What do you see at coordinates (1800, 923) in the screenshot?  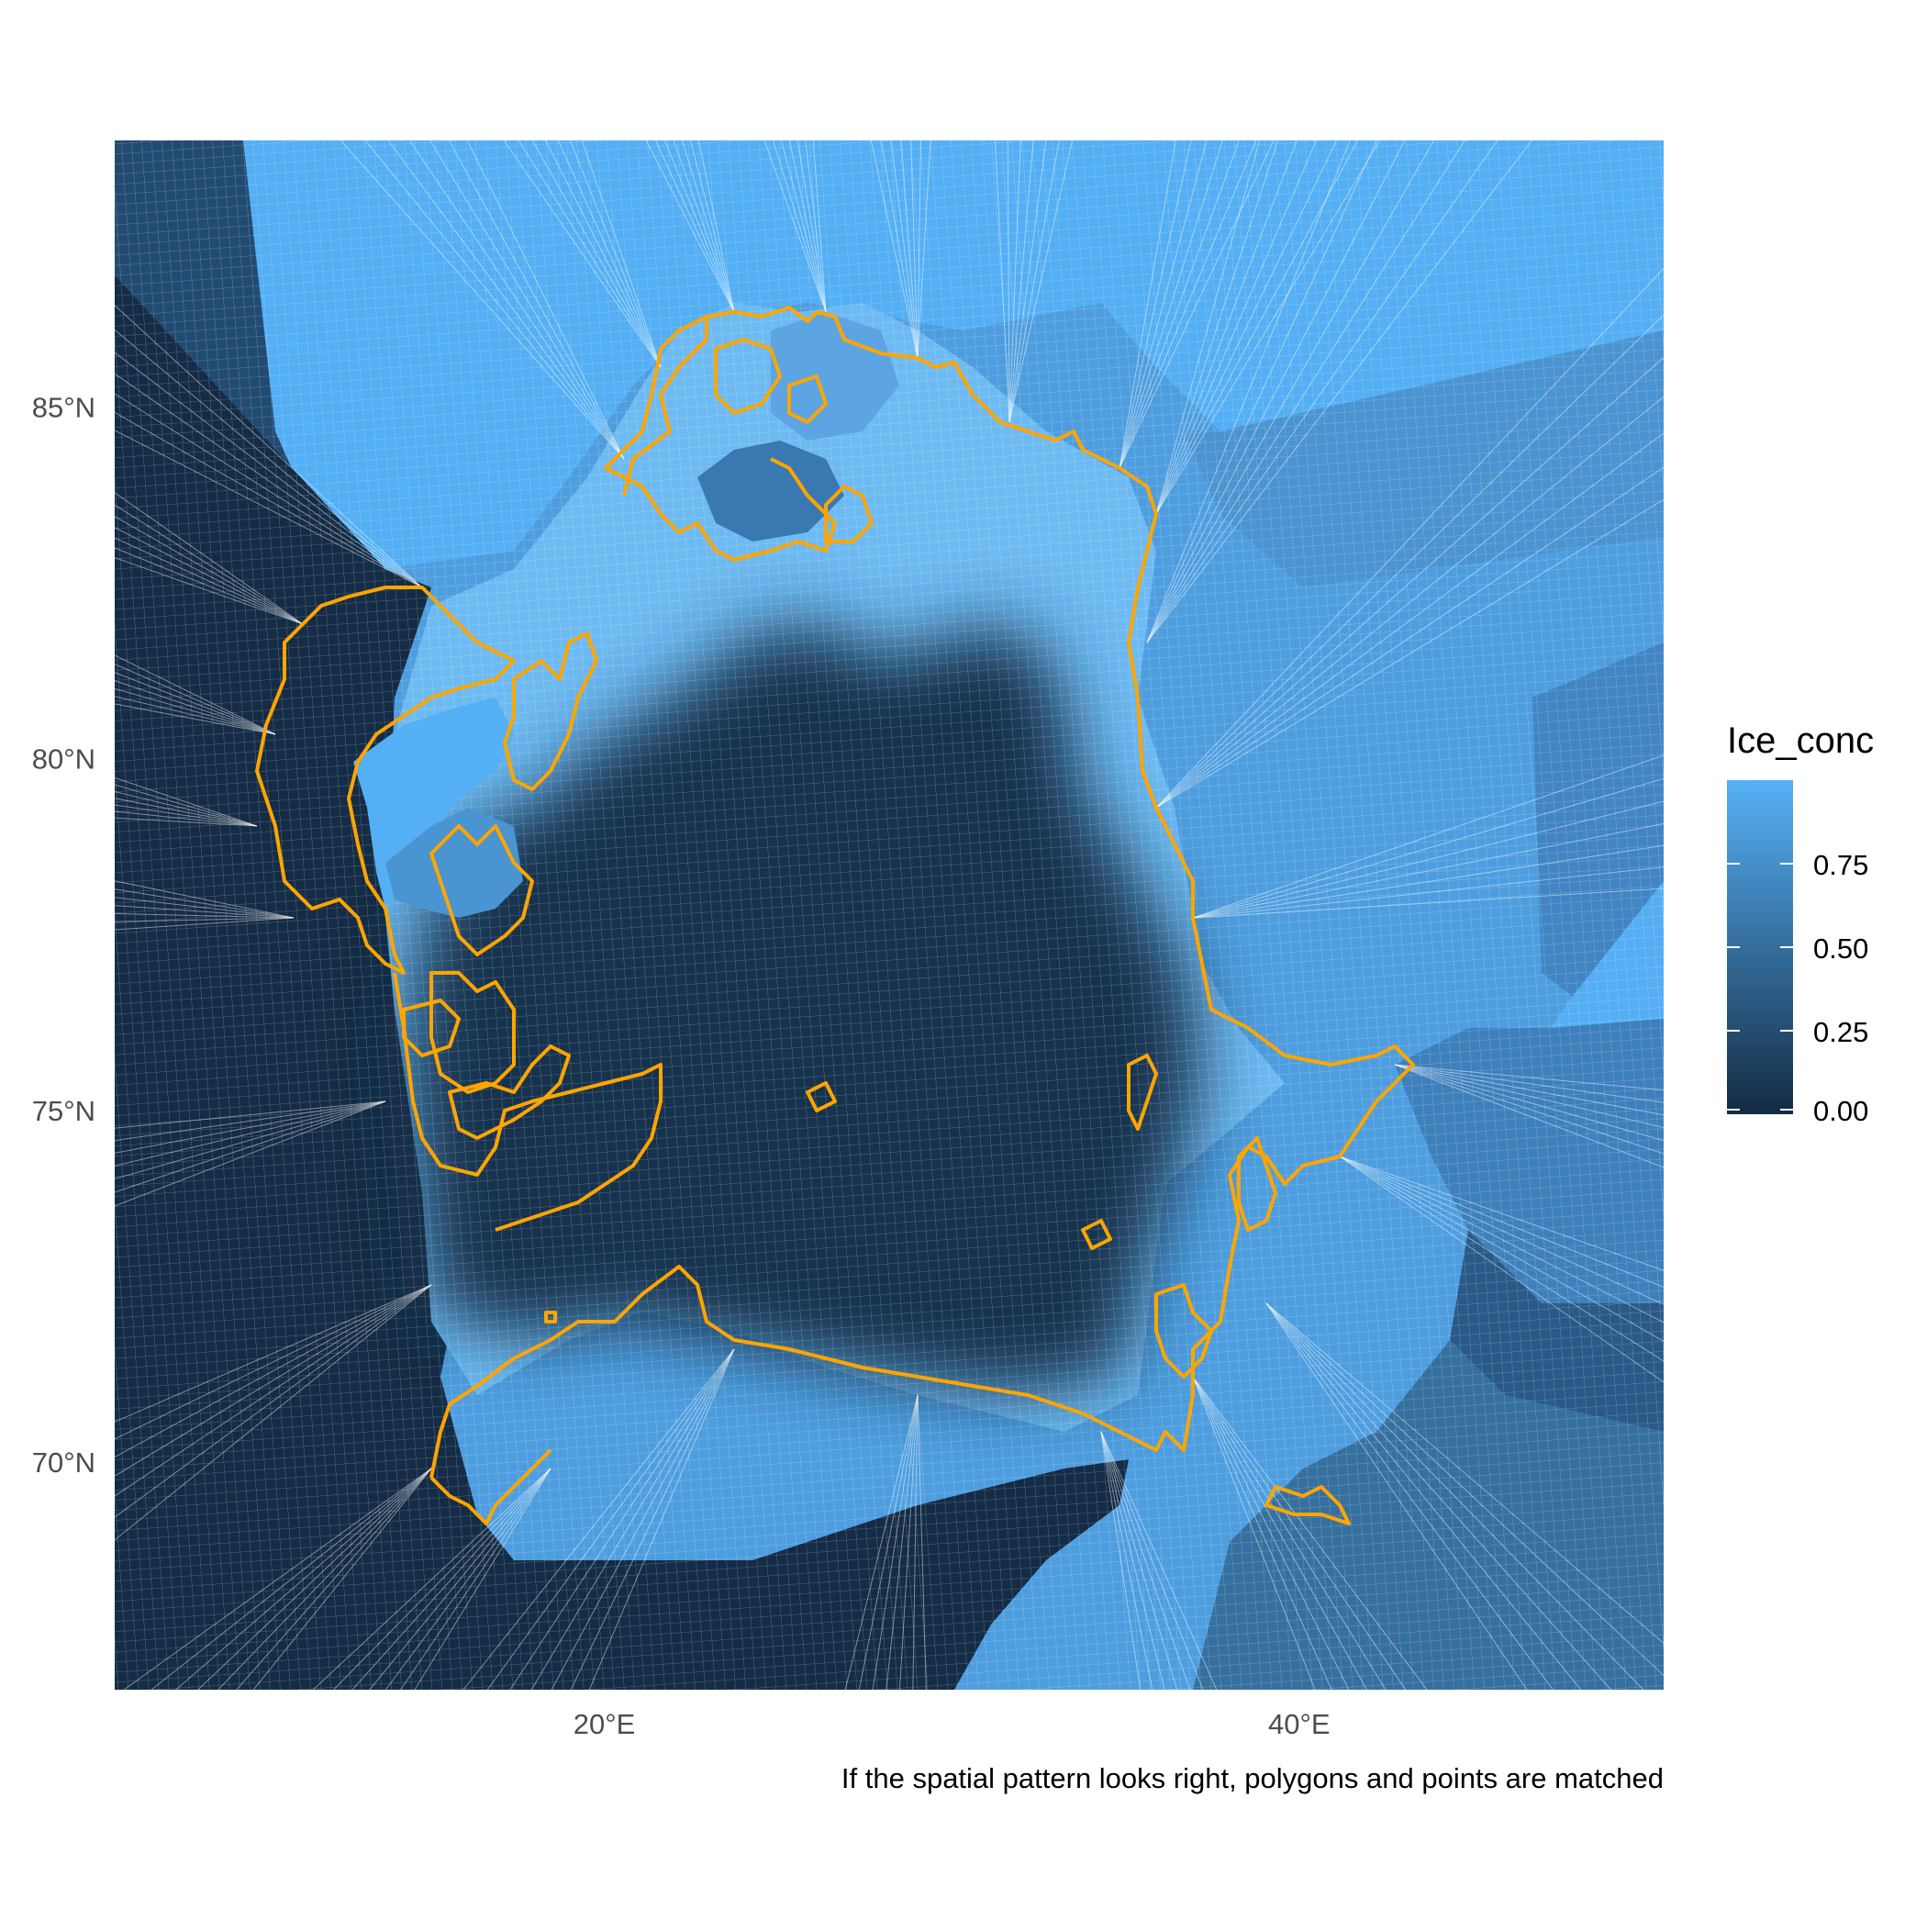 I see `colorbar-legend: Ice_conc 0.00 0.25 0.50 0.75` at bounding box center [1800, 923].